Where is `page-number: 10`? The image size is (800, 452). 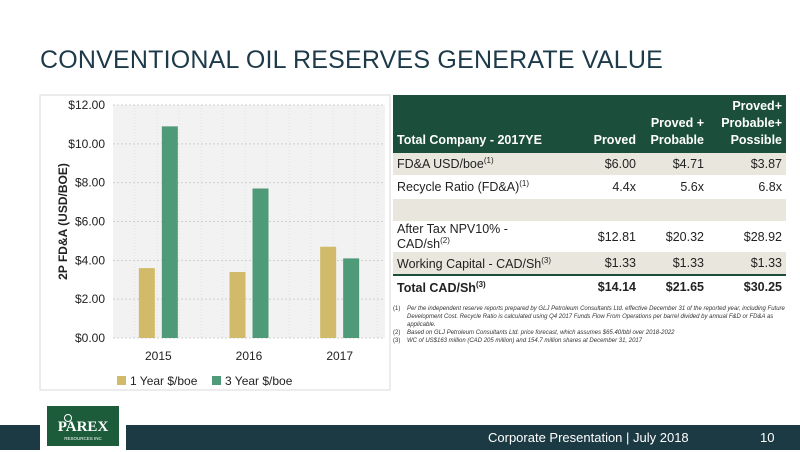 page-number: 10 is located at coordinates (767, 437).